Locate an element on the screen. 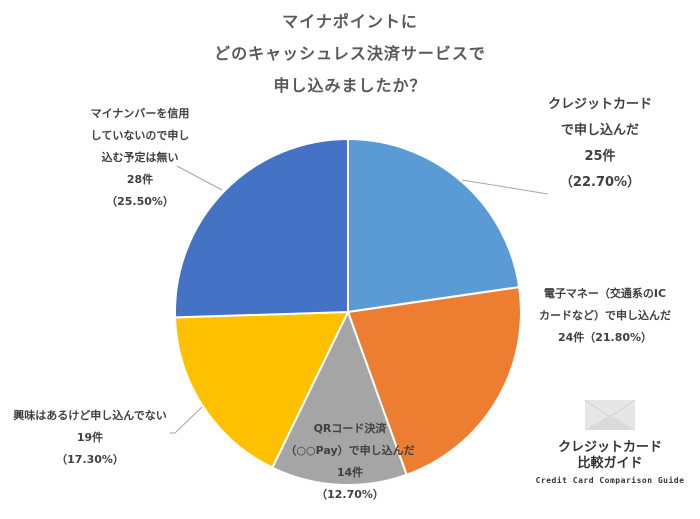  label-emoney: 電子マネー（交通系のIC カードなど）で申し込んだ 24件（21.80%） is located at coordinates (605, 316).